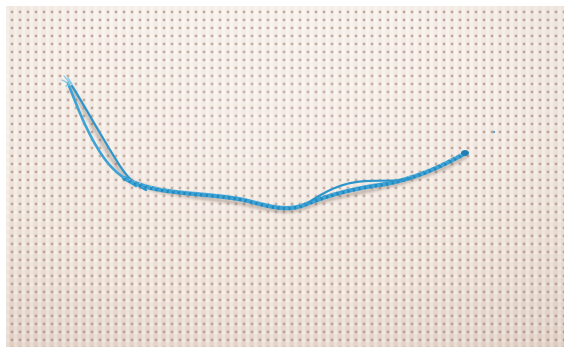 The height and width of the screenshot is (353, 571). What do you see at coordinates (494, 132) in the screenshot?
I see `stray-fiber` at bounding box center [494, 132].